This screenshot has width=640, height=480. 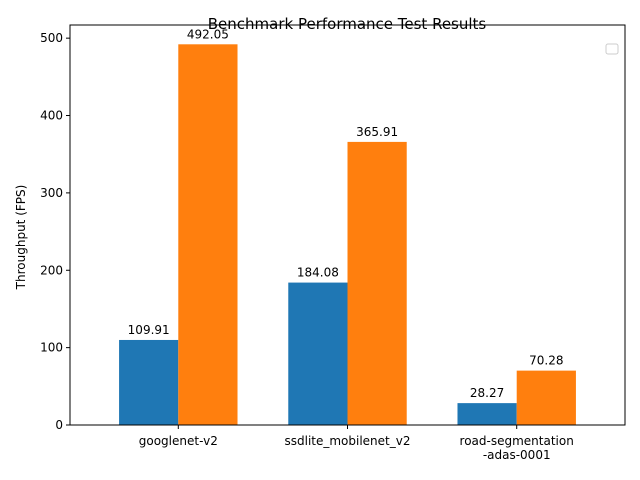 What do you see at coordinates (51, 193) in the screenshot?
I see `y-tick-label-300: 300` at bounding box center [51, 193].